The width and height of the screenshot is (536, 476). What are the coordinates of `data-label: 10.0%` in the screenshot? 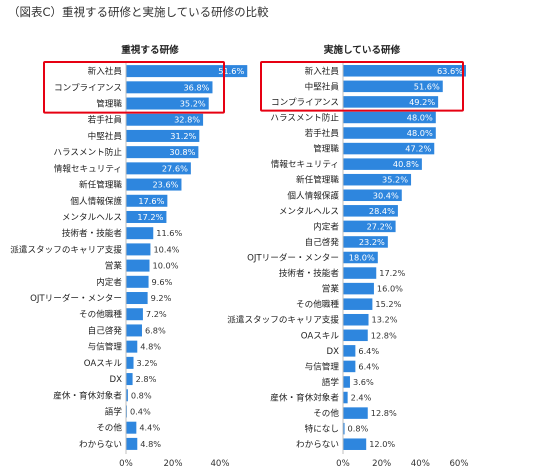 It's located at (166, 266).